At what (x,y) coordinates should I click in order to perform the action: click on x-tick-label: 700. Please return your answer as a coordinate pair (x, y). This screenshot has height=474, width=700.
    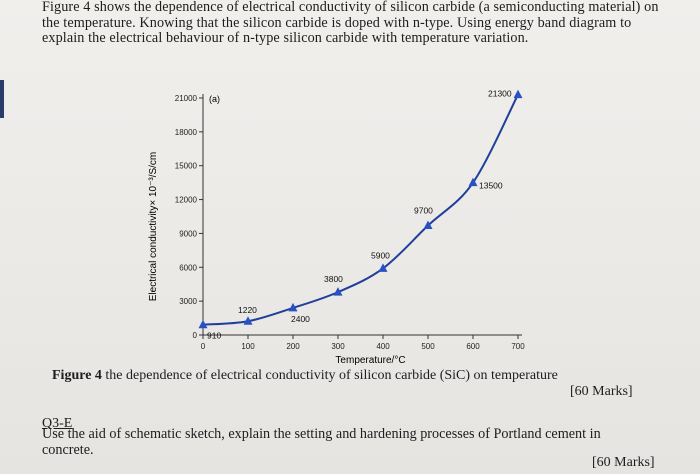
    Looking at the image, I should click on (518, 346).